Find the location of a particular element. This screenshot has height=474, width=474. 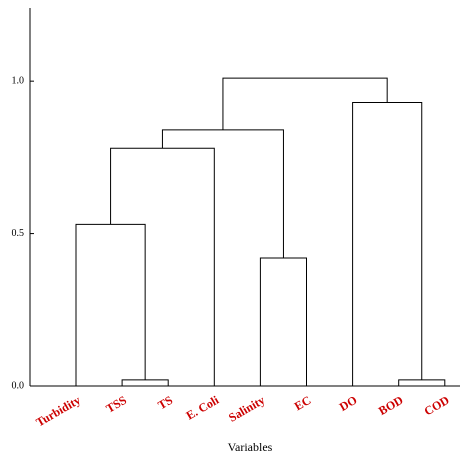

x-axis-label: Variables is located at coordinates (250, 447).